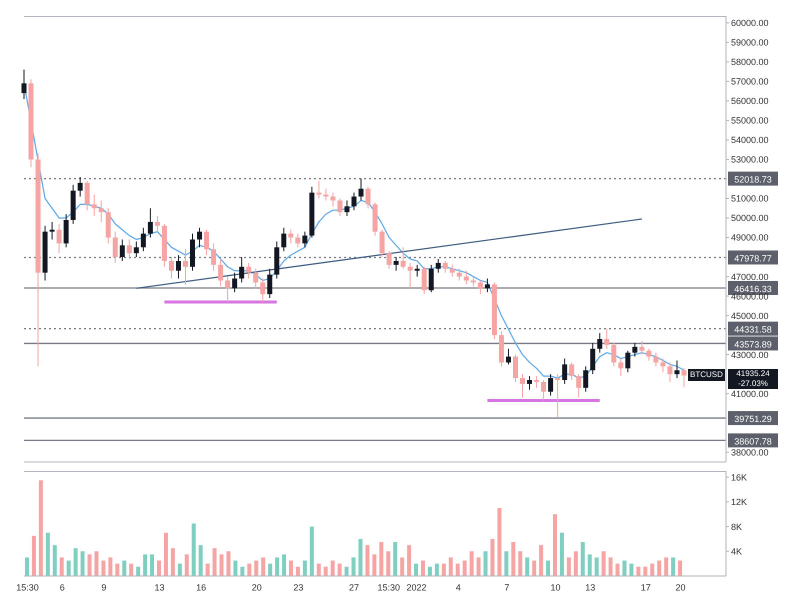 The height and width of the screenshot is (600, 800). Describe the element at coordinates (753, 384) in the screenshot. I see `text: -27.03%` at that location.